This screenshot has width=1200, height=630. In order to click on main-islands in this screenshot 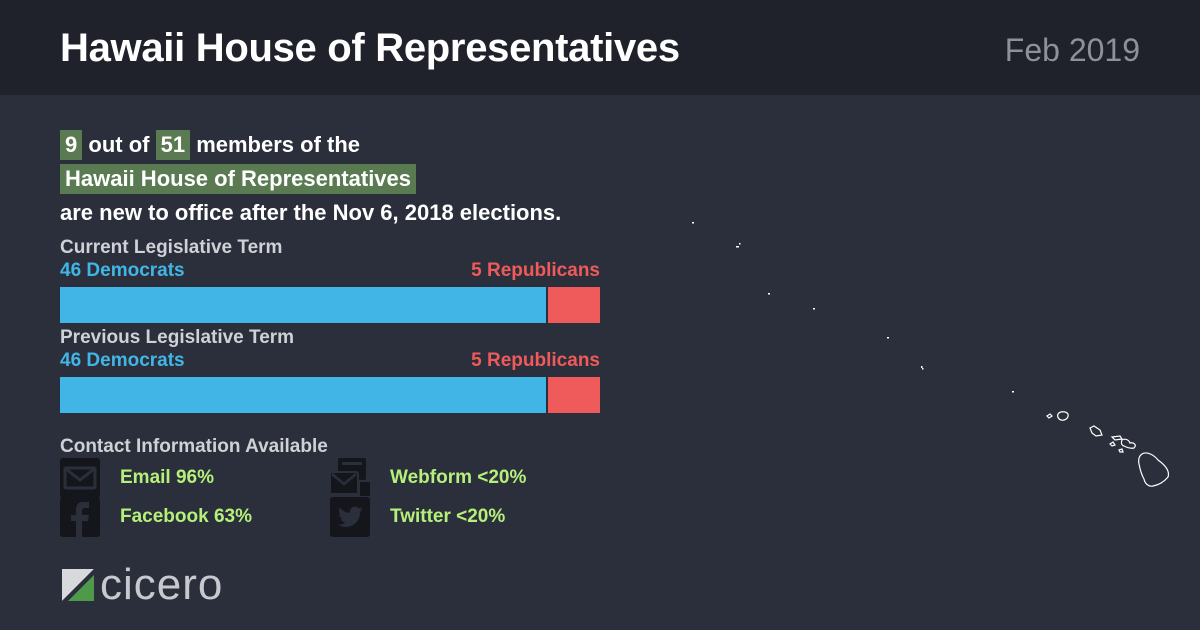, I will do `click(1108, 449)`.